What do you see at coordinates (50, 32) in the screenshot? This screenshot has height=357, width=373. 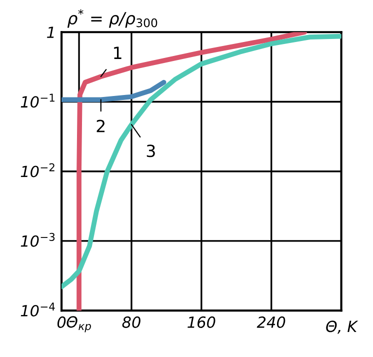 I see `y-tick-label: 1` at bounding box center [50, 32].